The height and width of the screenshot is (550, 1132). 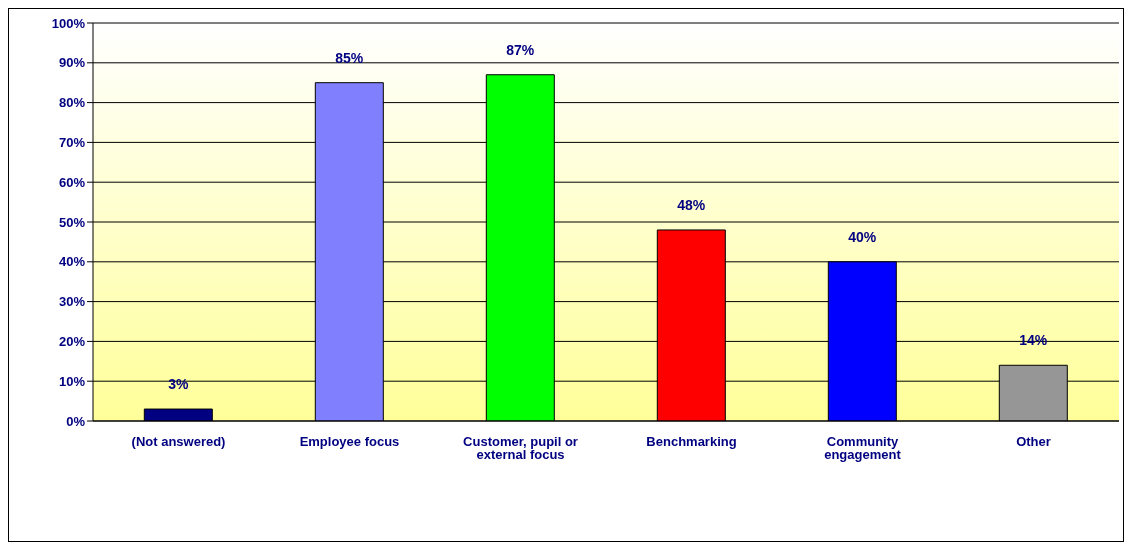 I want to click on y-tick-label: 60%, so click(x=72, y=182).